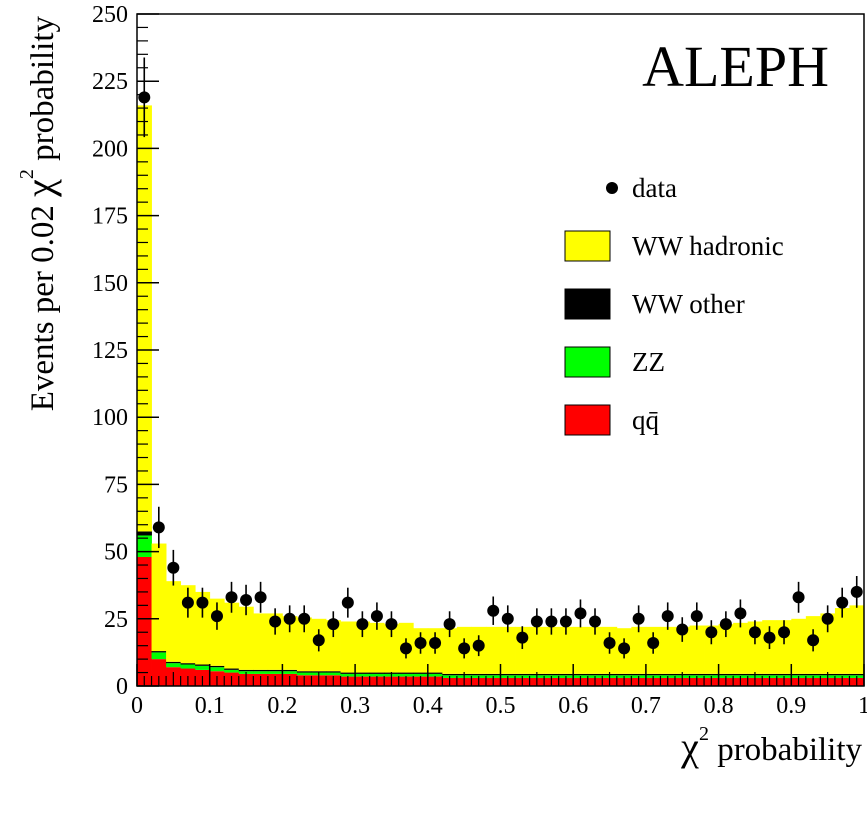 The height and width of the screenshot is (834, 867). What do you see at coordinates (689, 746) in the screenshot?
I see `x-axis-title-symbol: χ` at bounding box center [689, 746].